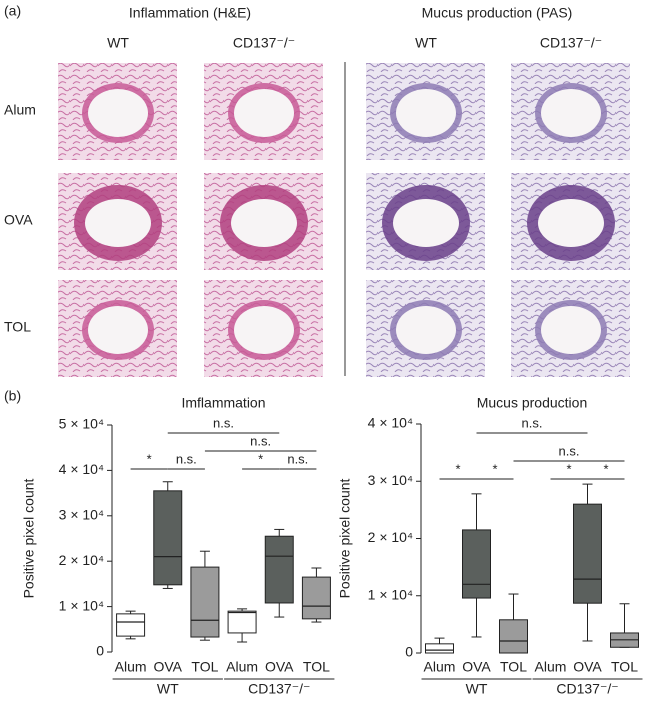 This screenshot has height=701, width=651. Describe the element at coordinates (20, 110) in the screenshot. I see `row-label: Alum` at that location.